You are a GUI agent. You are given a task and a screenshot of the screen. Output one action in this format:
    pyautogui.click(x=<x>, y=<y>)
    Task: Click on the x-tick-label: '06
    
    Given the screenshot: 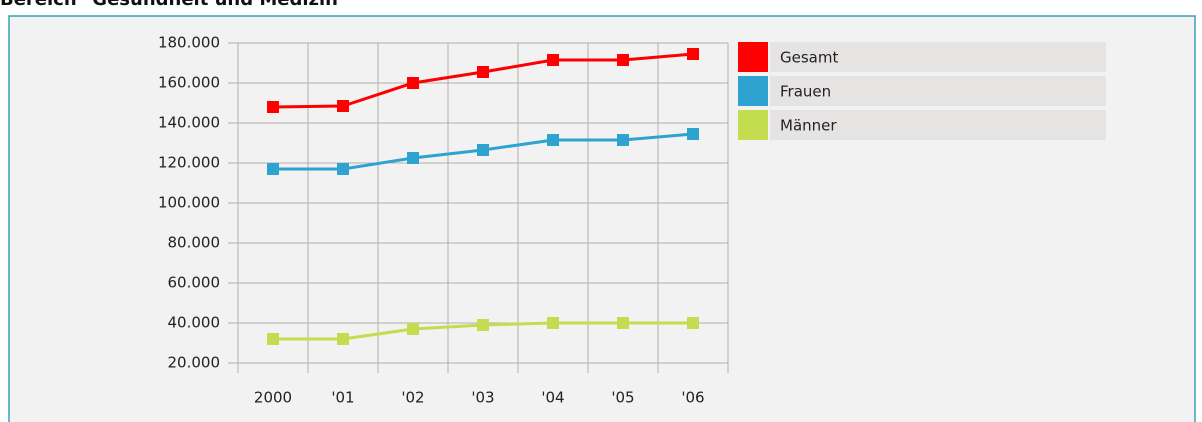 What is the action you would take?
    pyautogui.click(x=692, y=398)
    